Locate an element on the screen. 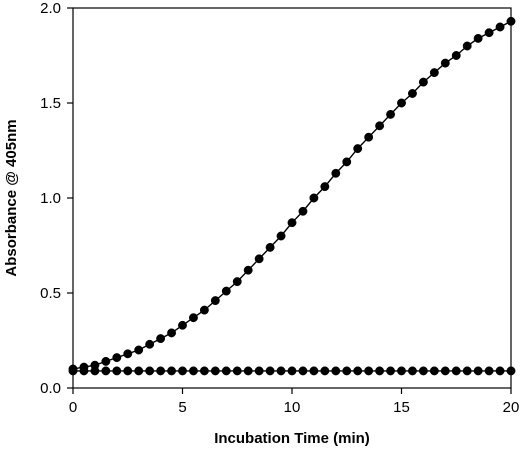  x-tick-label: 0 is located at coordinates (73, 407).